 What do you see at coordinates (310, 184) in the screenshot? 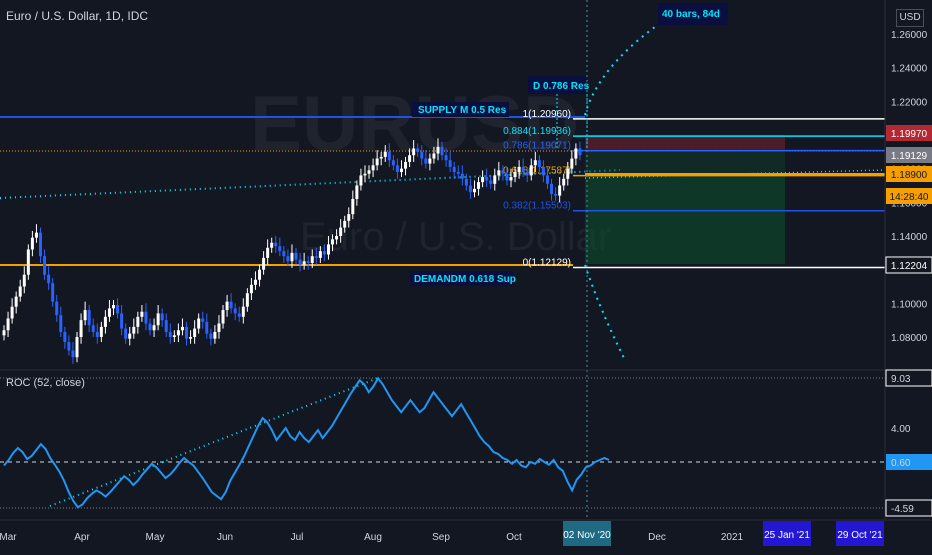
I see `trendline-main` at bounding box center [310, 184].